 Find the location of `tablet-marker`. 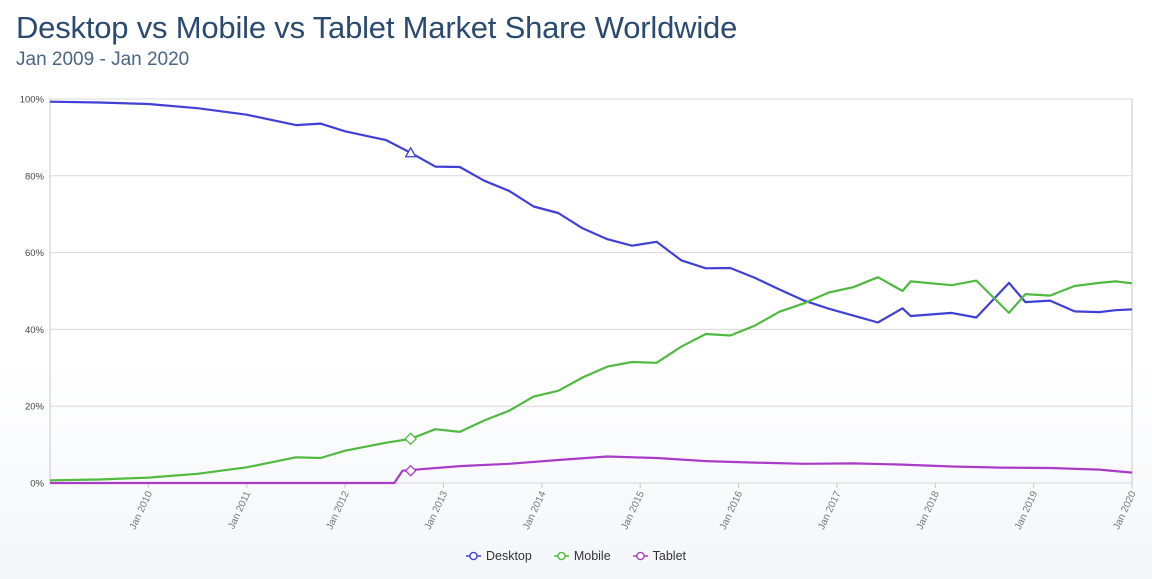

tablet-marker is located at coordinates (410, 470).